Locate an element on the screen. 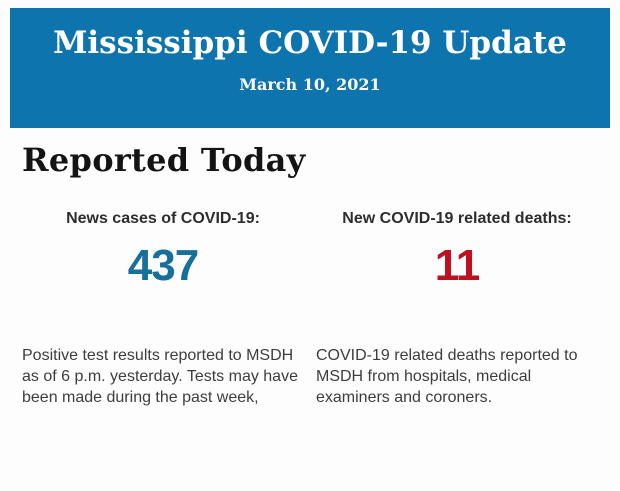  cases-label: News cases of COVID-19: is located at coordinates (163, 218).